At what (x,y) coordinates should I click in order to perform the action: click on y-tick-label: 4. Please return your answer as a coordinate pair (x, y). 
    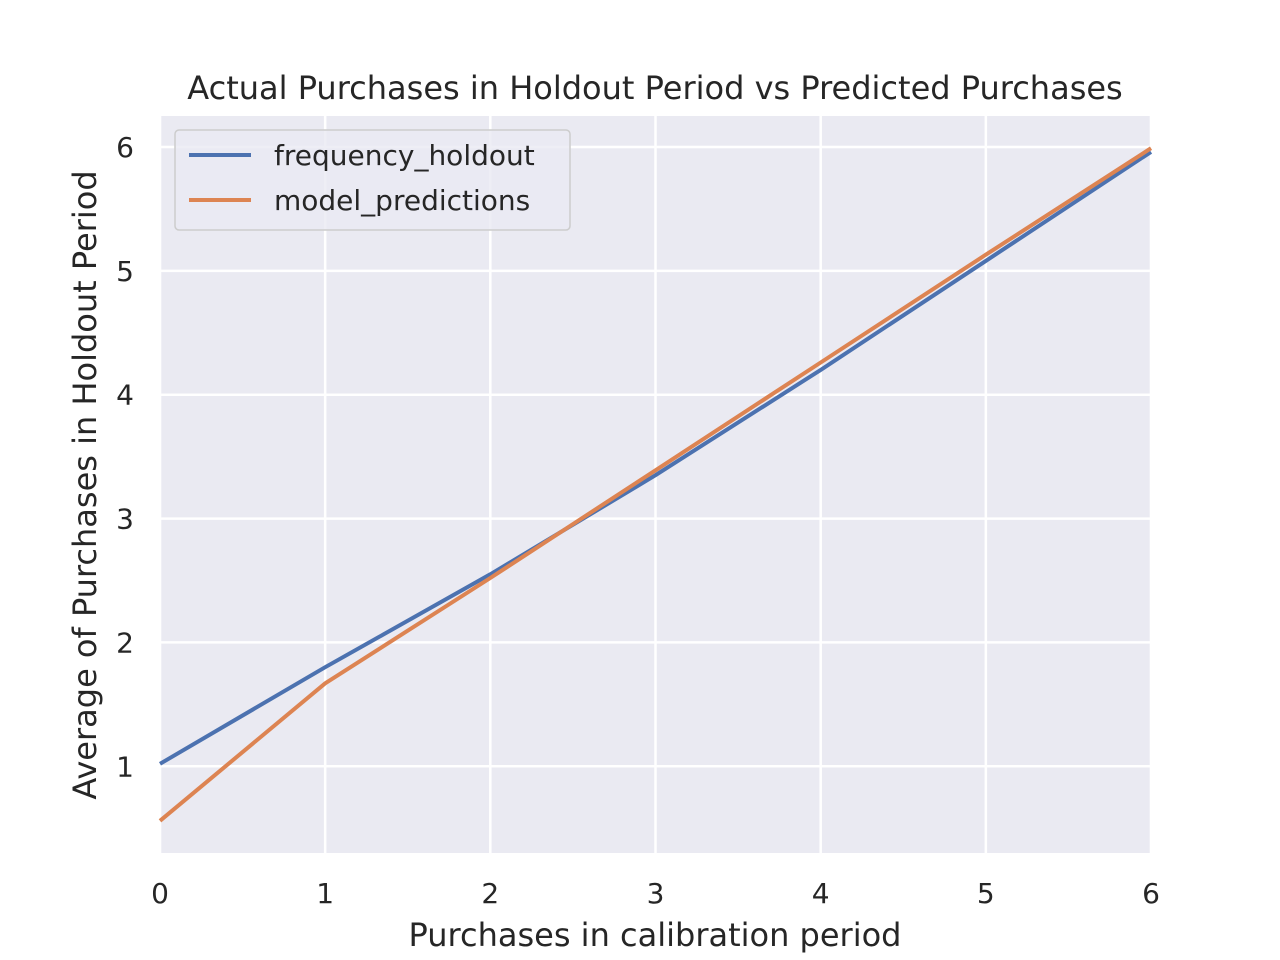
    Looking at the image, I should click on (125, 395).